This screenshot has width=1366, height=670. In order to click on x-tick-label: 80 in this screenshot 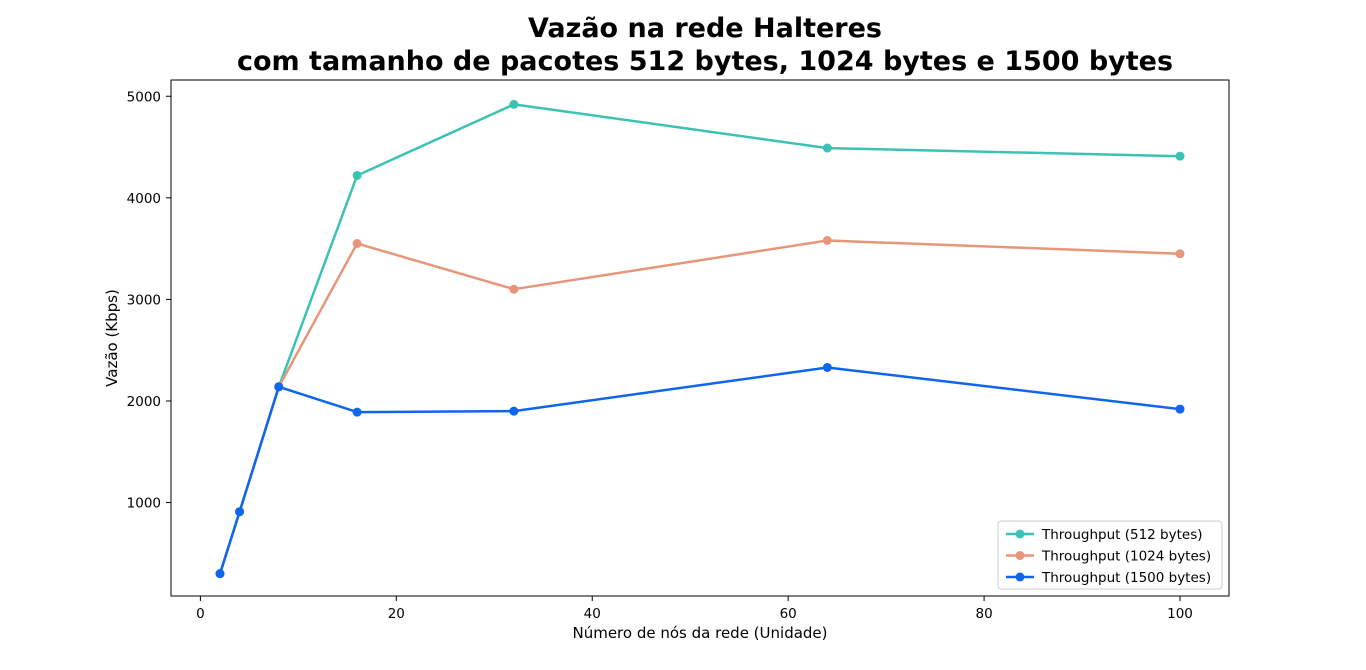, I will do `click(983, 614)`.